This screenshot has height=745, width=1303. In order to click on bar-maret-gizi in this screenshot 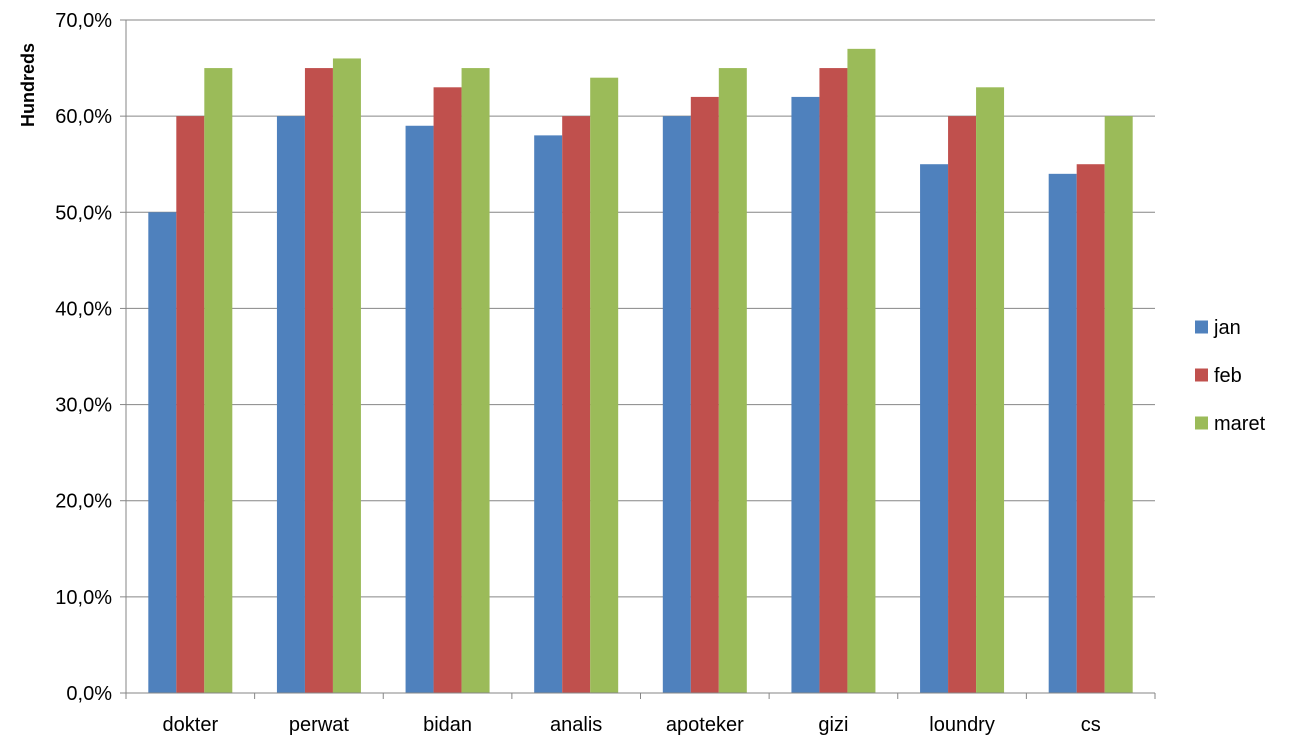, I will do `click(861, 371)`.